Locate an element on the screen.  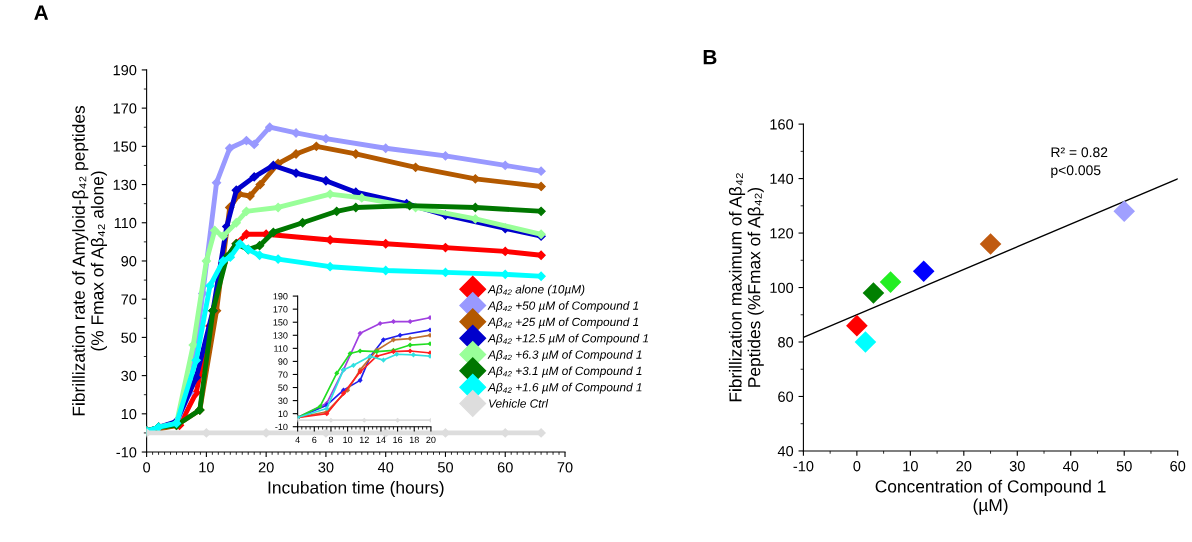
y-tick-label: 120 is located at coordinates (782, 233).